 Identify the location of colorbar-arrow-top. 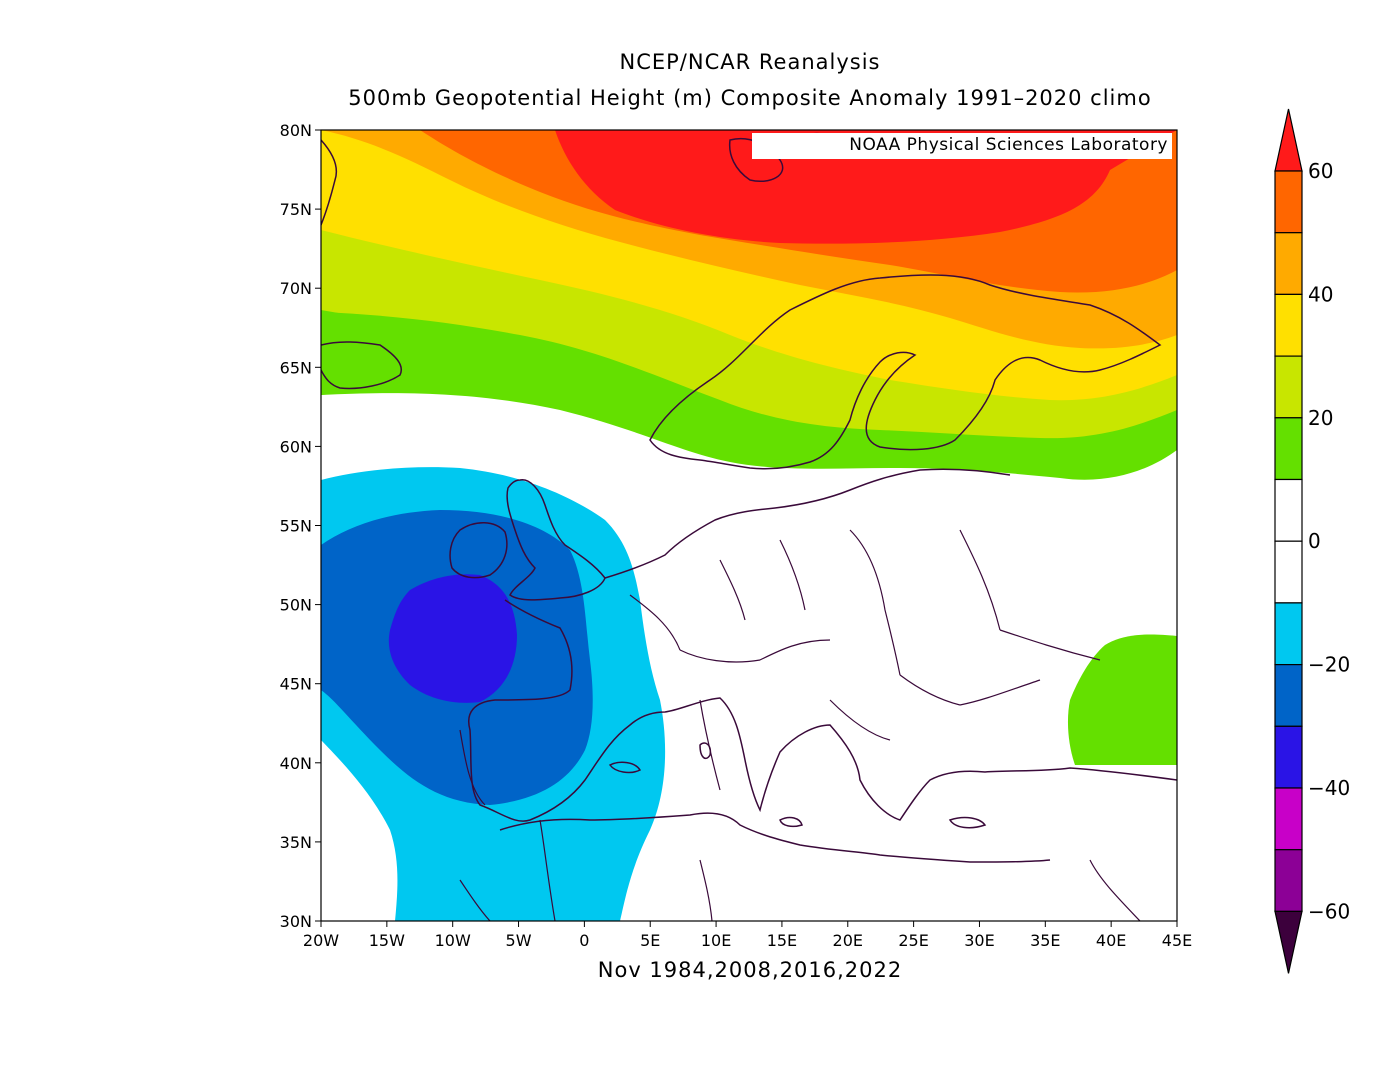
(1288, 140).